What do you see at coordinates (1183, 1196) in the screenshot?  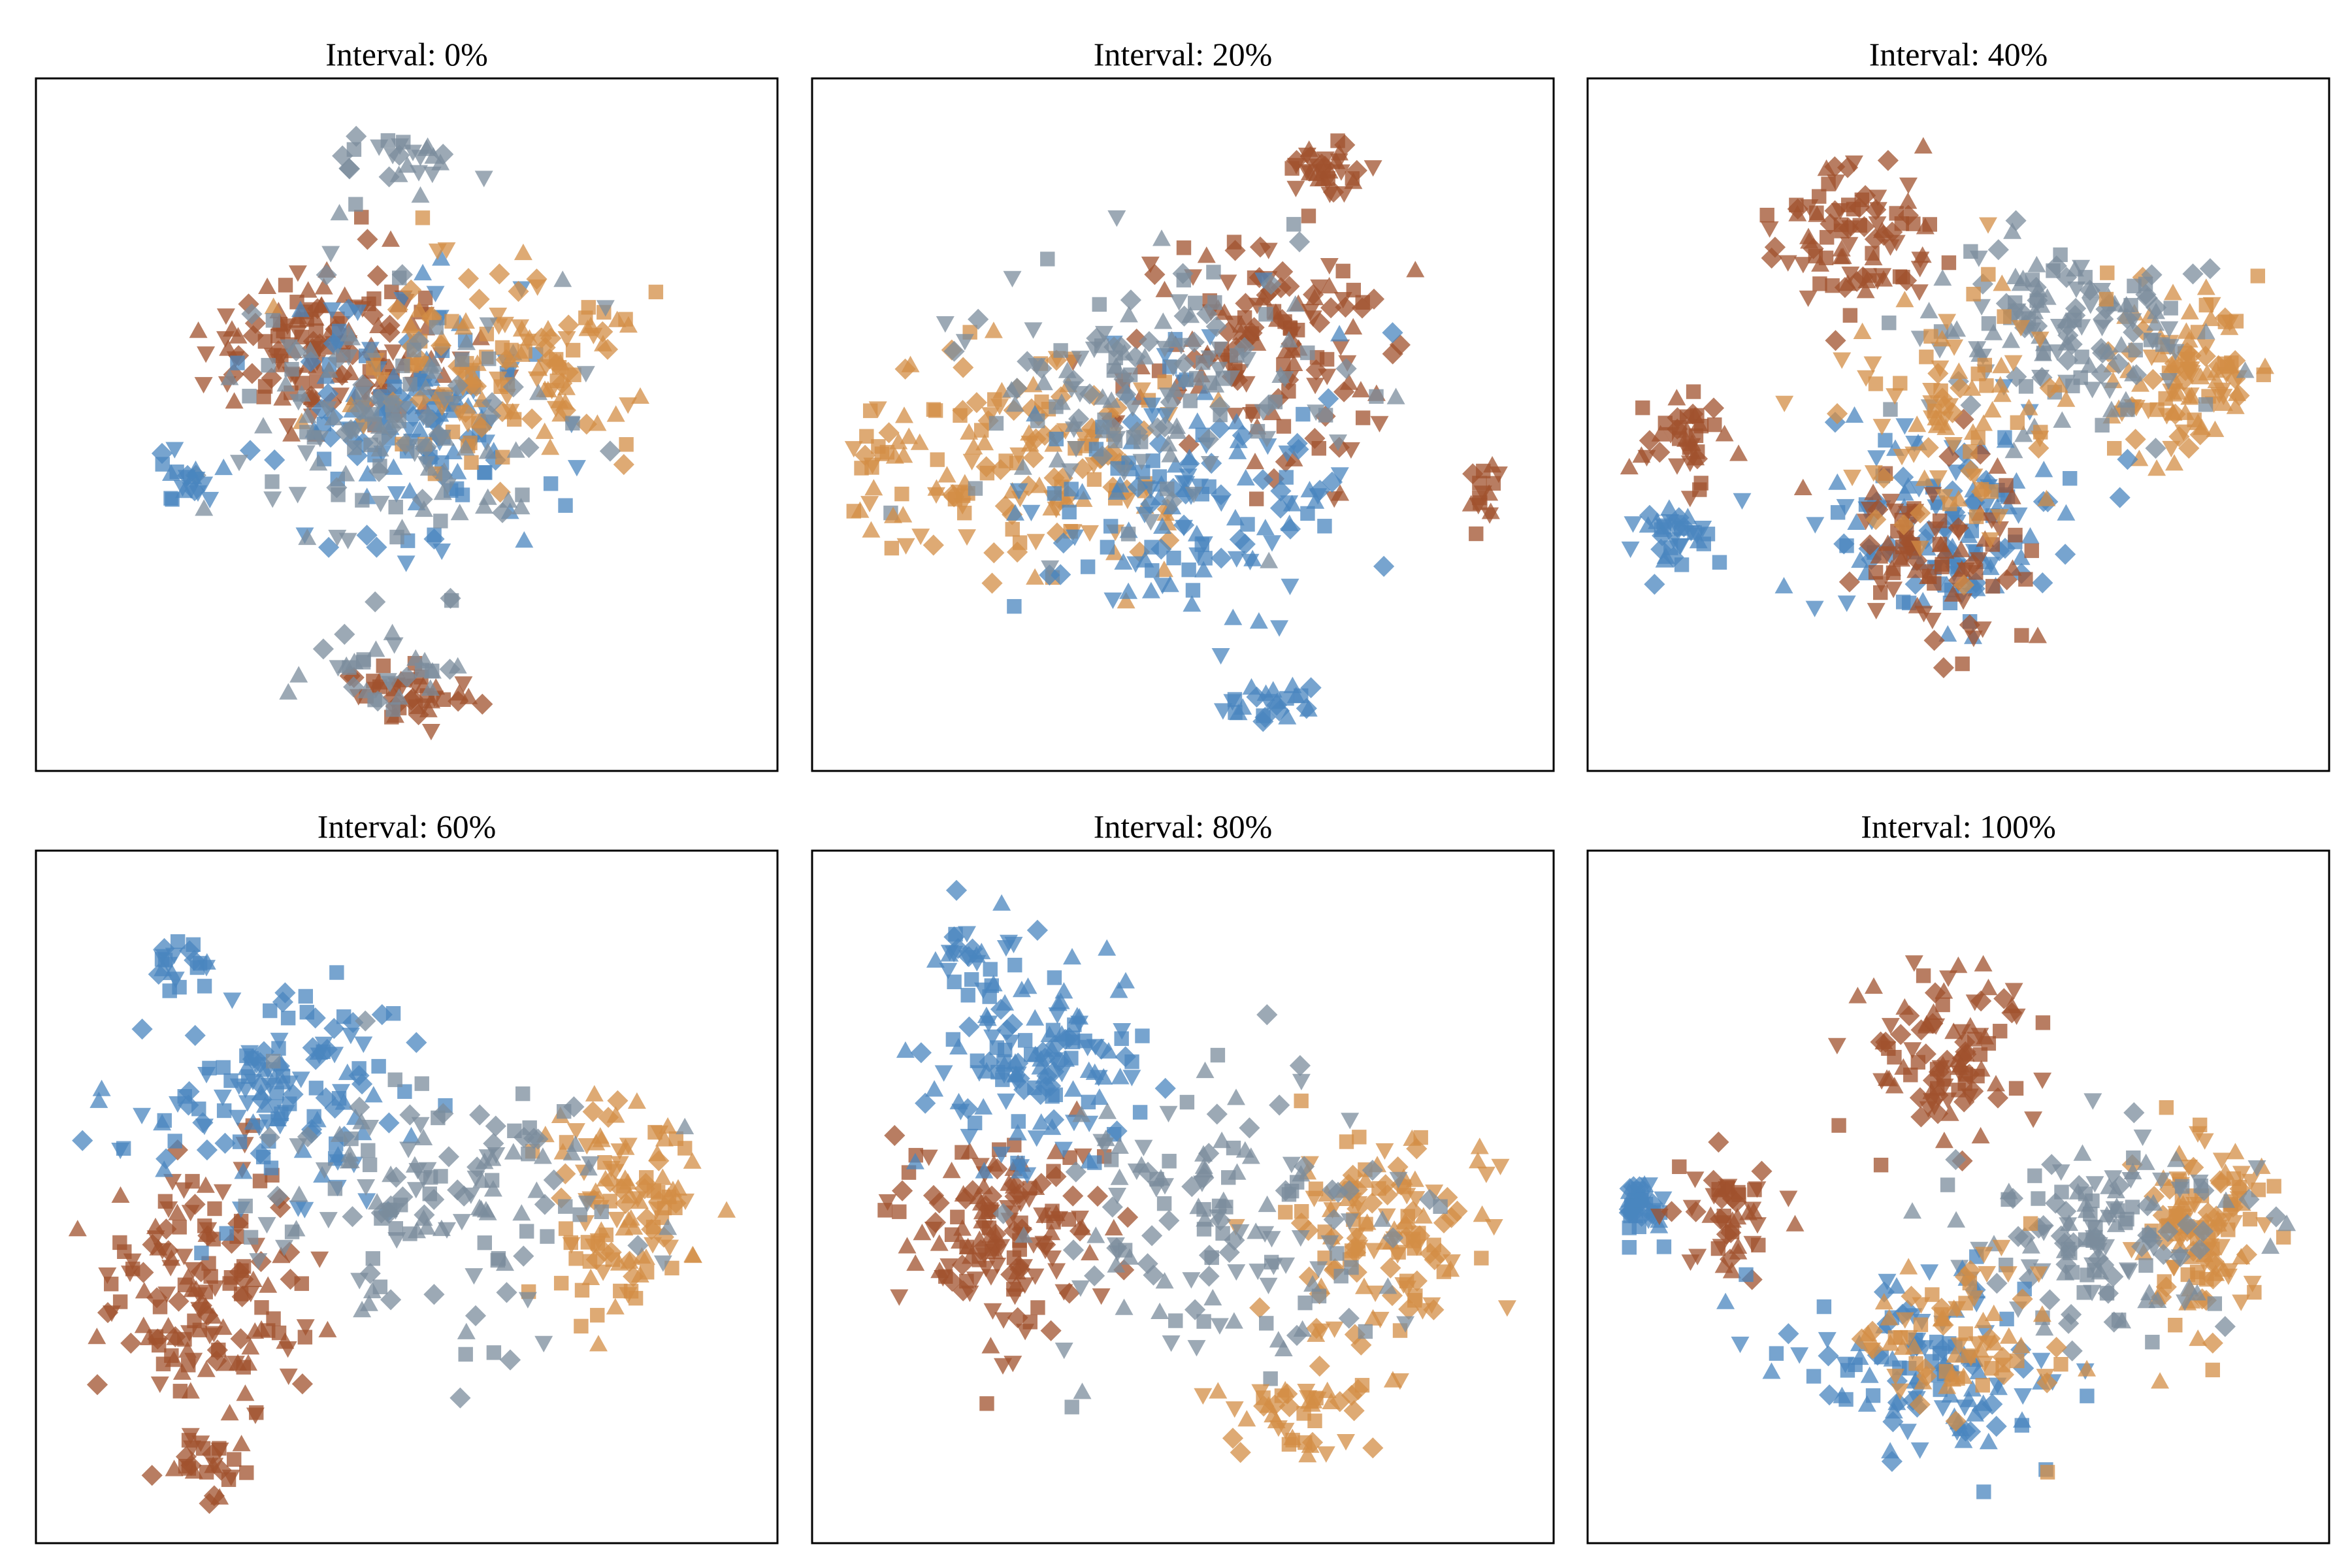 I see `plot-frame` at bounding box center [1183, 1196].